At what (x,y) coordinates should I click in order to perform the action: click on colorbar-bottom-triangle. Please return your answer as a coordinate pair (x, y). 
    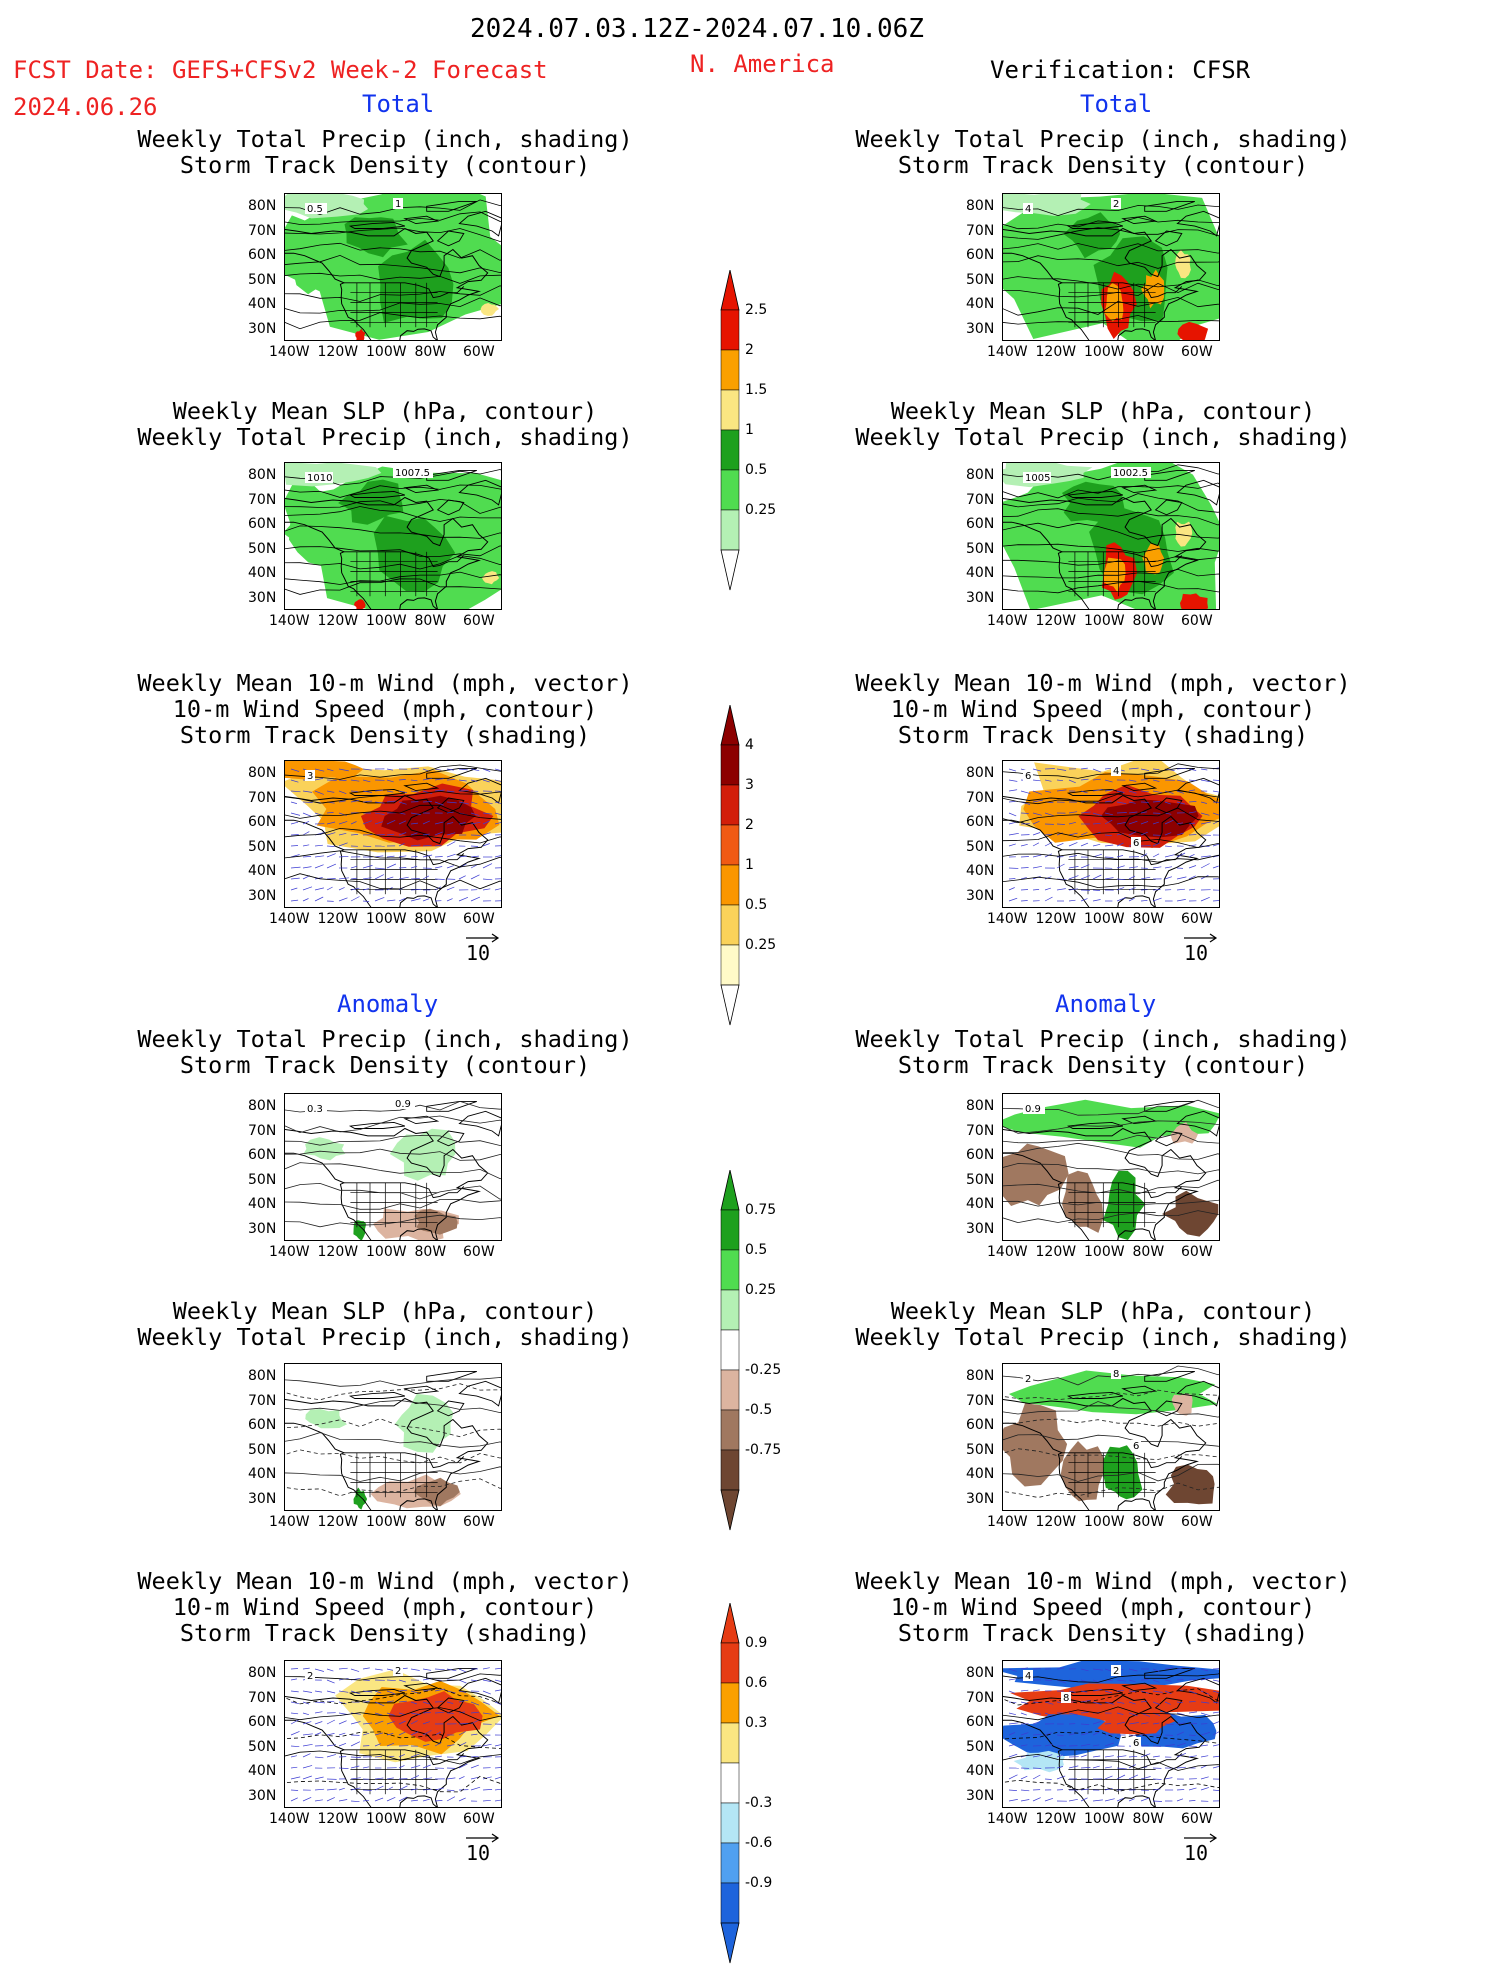
    Looking at the image, I should click on (730, 1005).